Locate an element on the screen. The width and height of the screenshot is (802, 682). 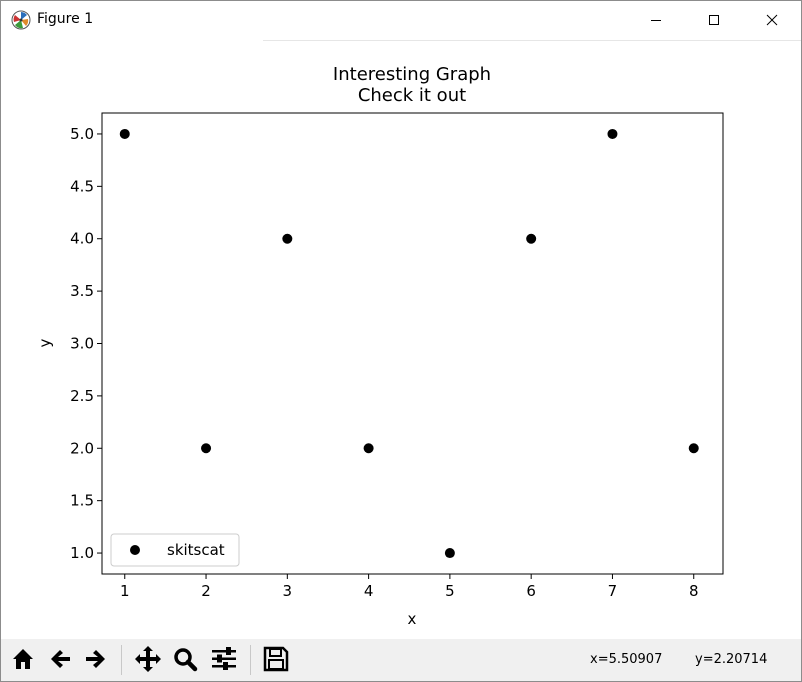
x-tick-label: 4 is located at coordinates (369, 591).